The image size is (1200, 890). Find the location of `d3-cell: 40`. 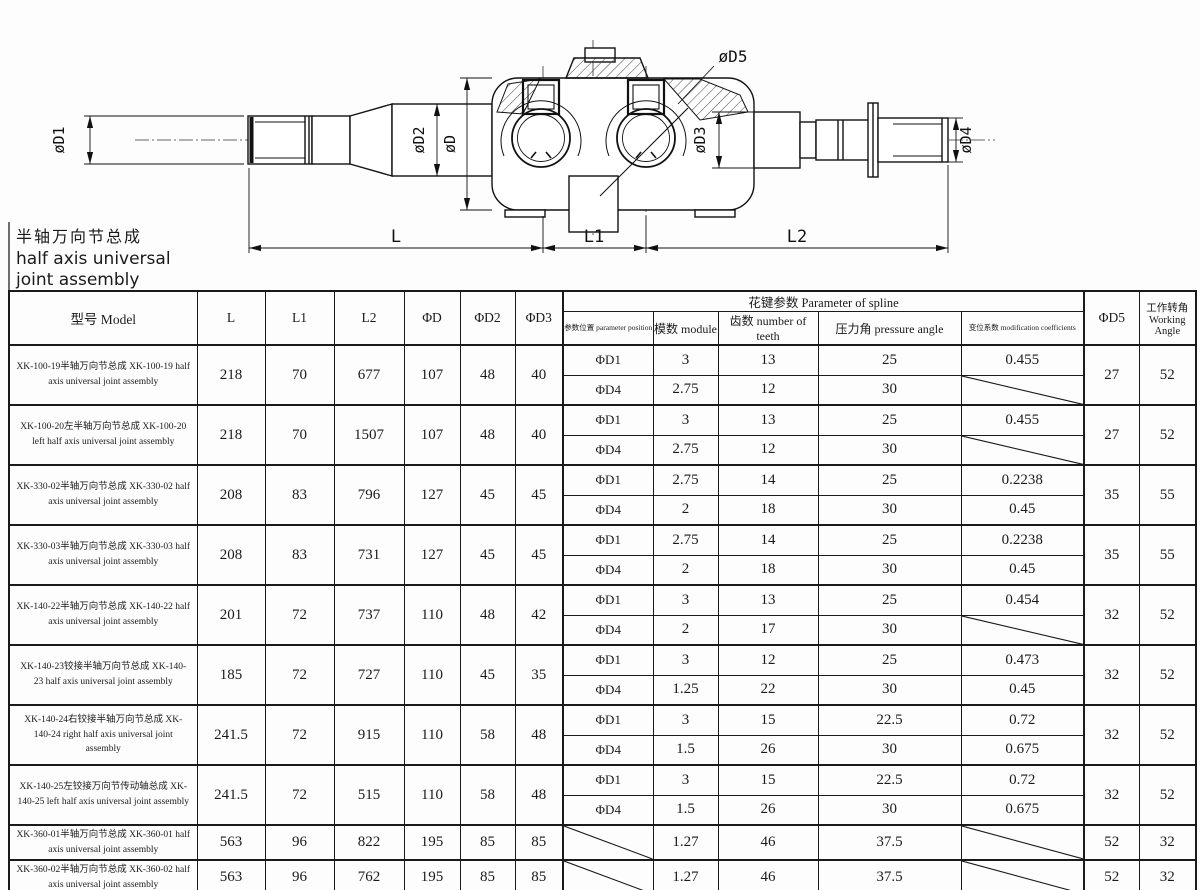

d3-cell: 40 is located at coordinates (539, 435).